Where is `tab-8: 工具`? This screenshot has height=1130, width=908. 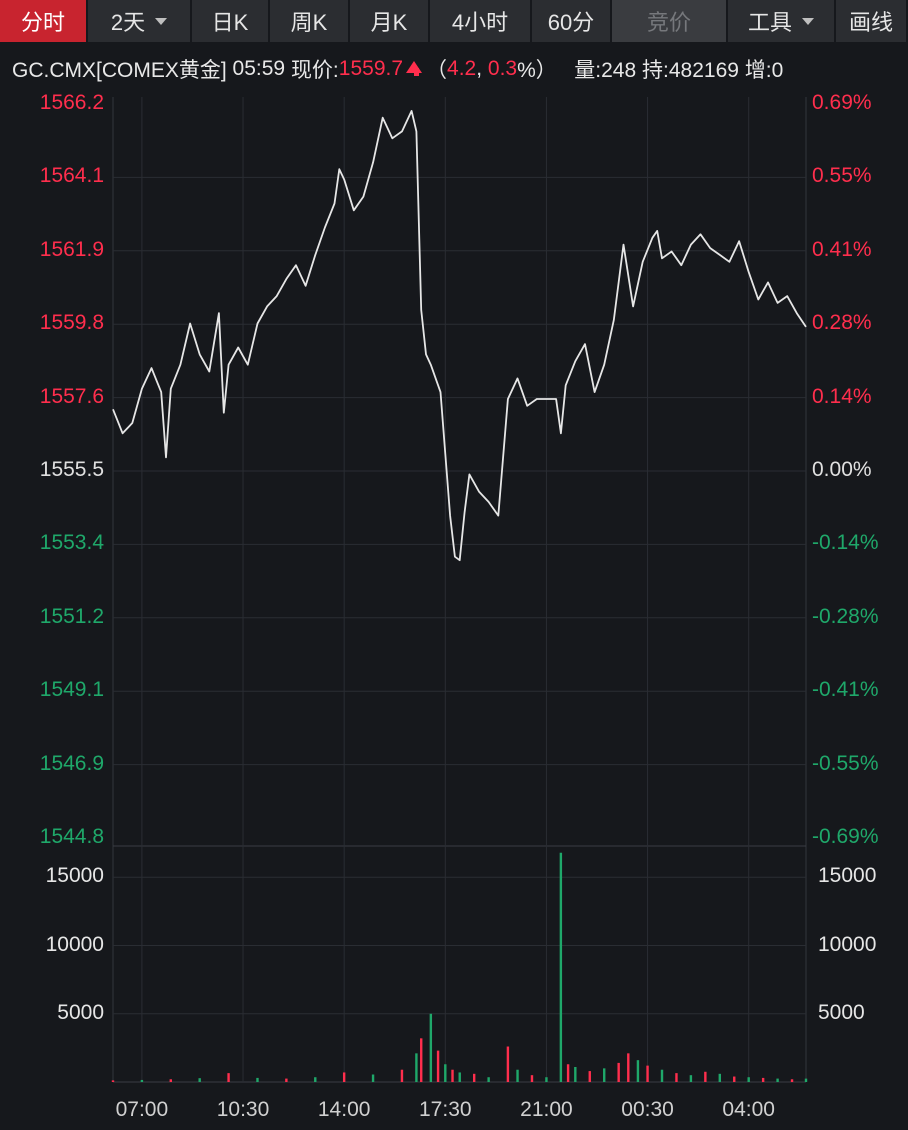 tab-8: 工具 is located at coordinates (782, 21).